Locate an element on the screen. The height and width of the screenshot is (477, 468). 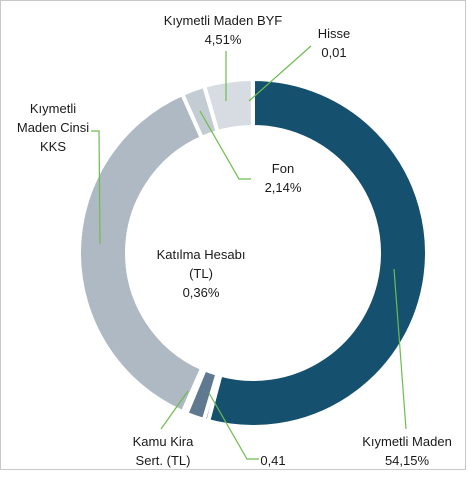
slice-name: Katılma Hesabı (TL) is located at coordinates (201, 264).